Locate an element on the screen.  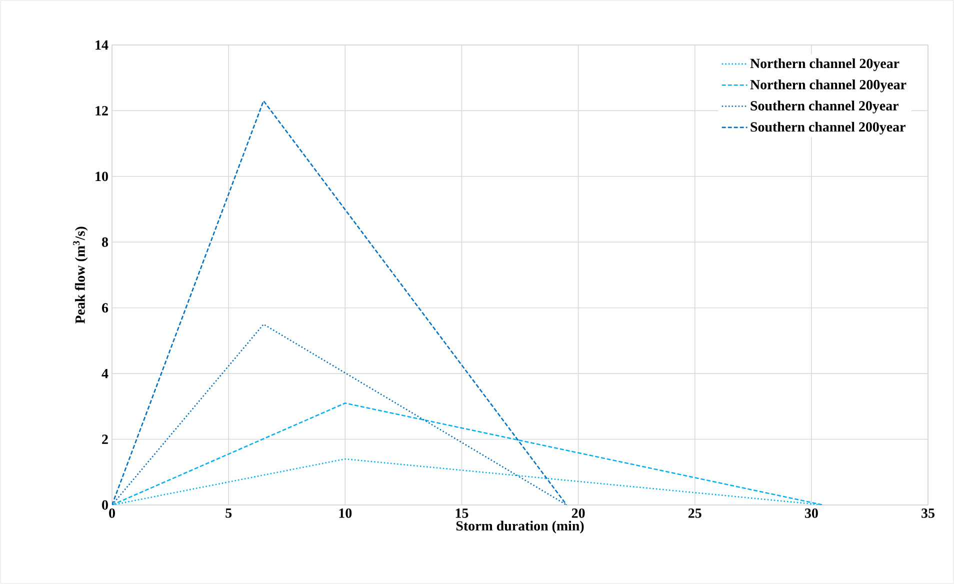
legend-label: Northern channel 200year is located at coordinates (828, 86).